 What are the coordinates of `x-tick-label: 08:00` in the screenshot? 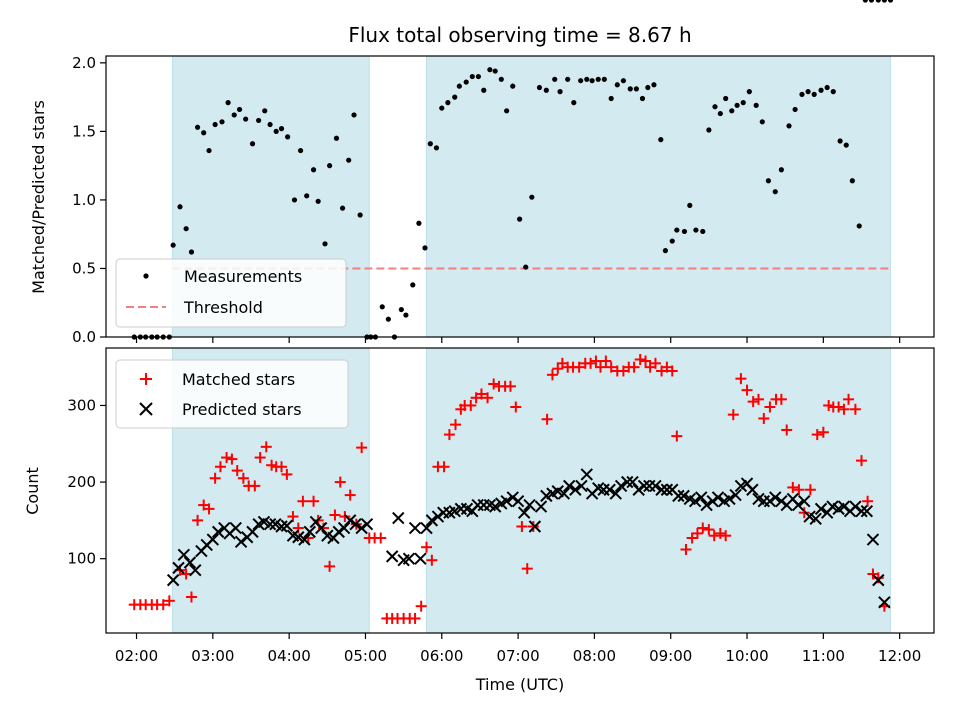 It's located at (594, 656).